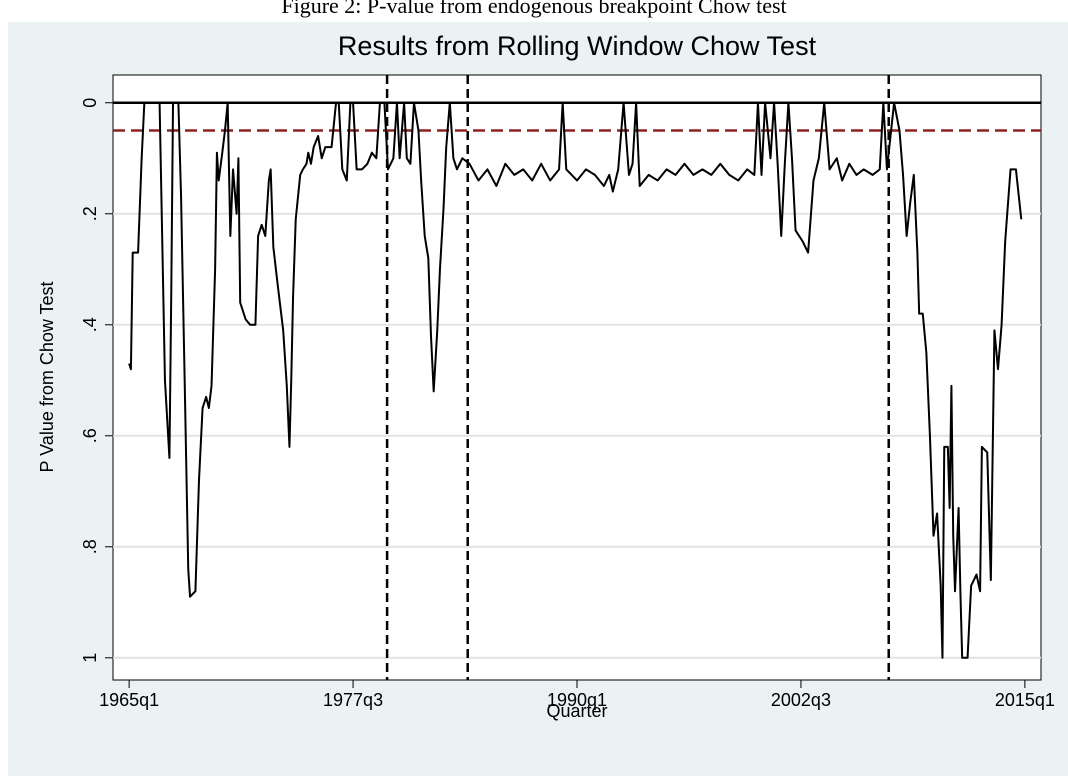 The height and width of the screenshot is (776, 1068). What do you see at coordinates (90, 324) in the screenshot?
I see `y-tick-label: .4` at bounding box center [90, 324].